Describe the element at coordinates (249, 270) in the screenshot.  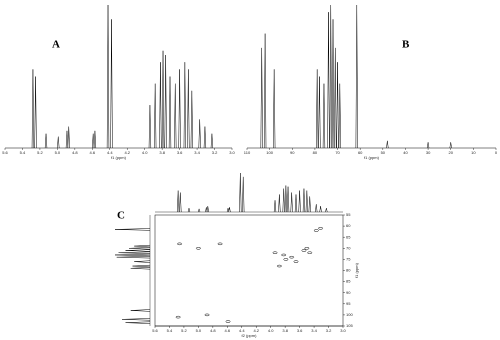
I see `plot-frame` at that location.